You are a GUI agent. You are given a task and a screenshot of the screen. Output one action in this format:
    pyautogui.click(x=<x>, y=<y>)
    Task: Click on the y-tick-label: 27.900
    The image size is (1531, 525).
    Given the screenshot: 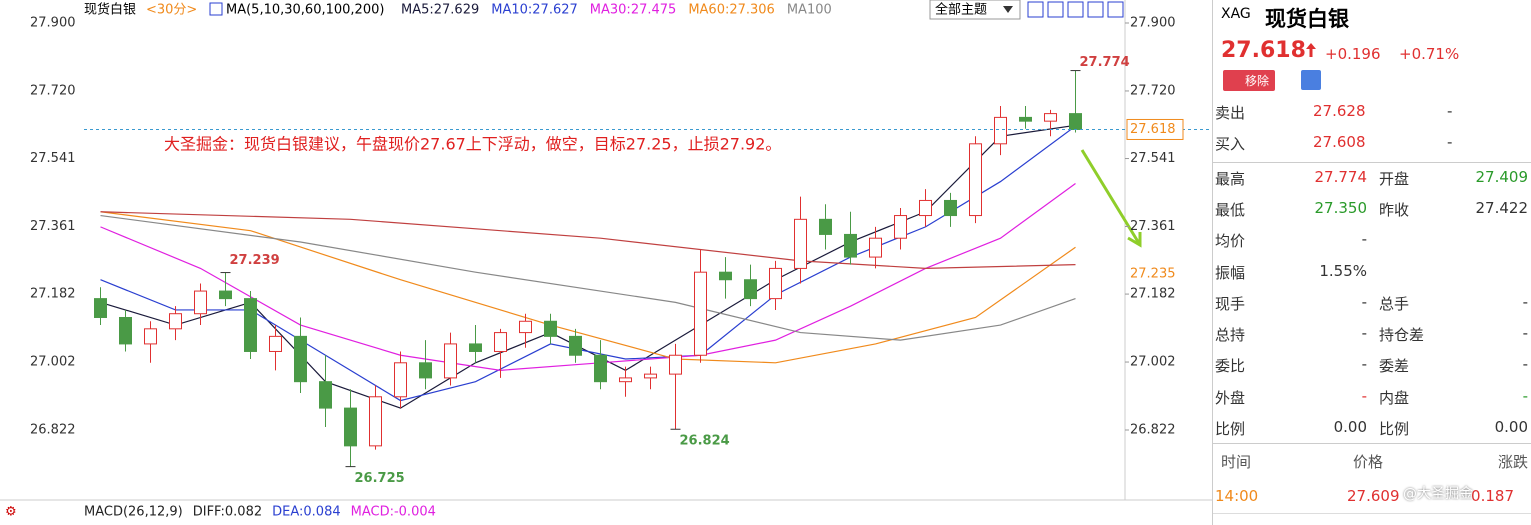 What is the action you would take?
    pyautogui.click(x=53, y=23)
    